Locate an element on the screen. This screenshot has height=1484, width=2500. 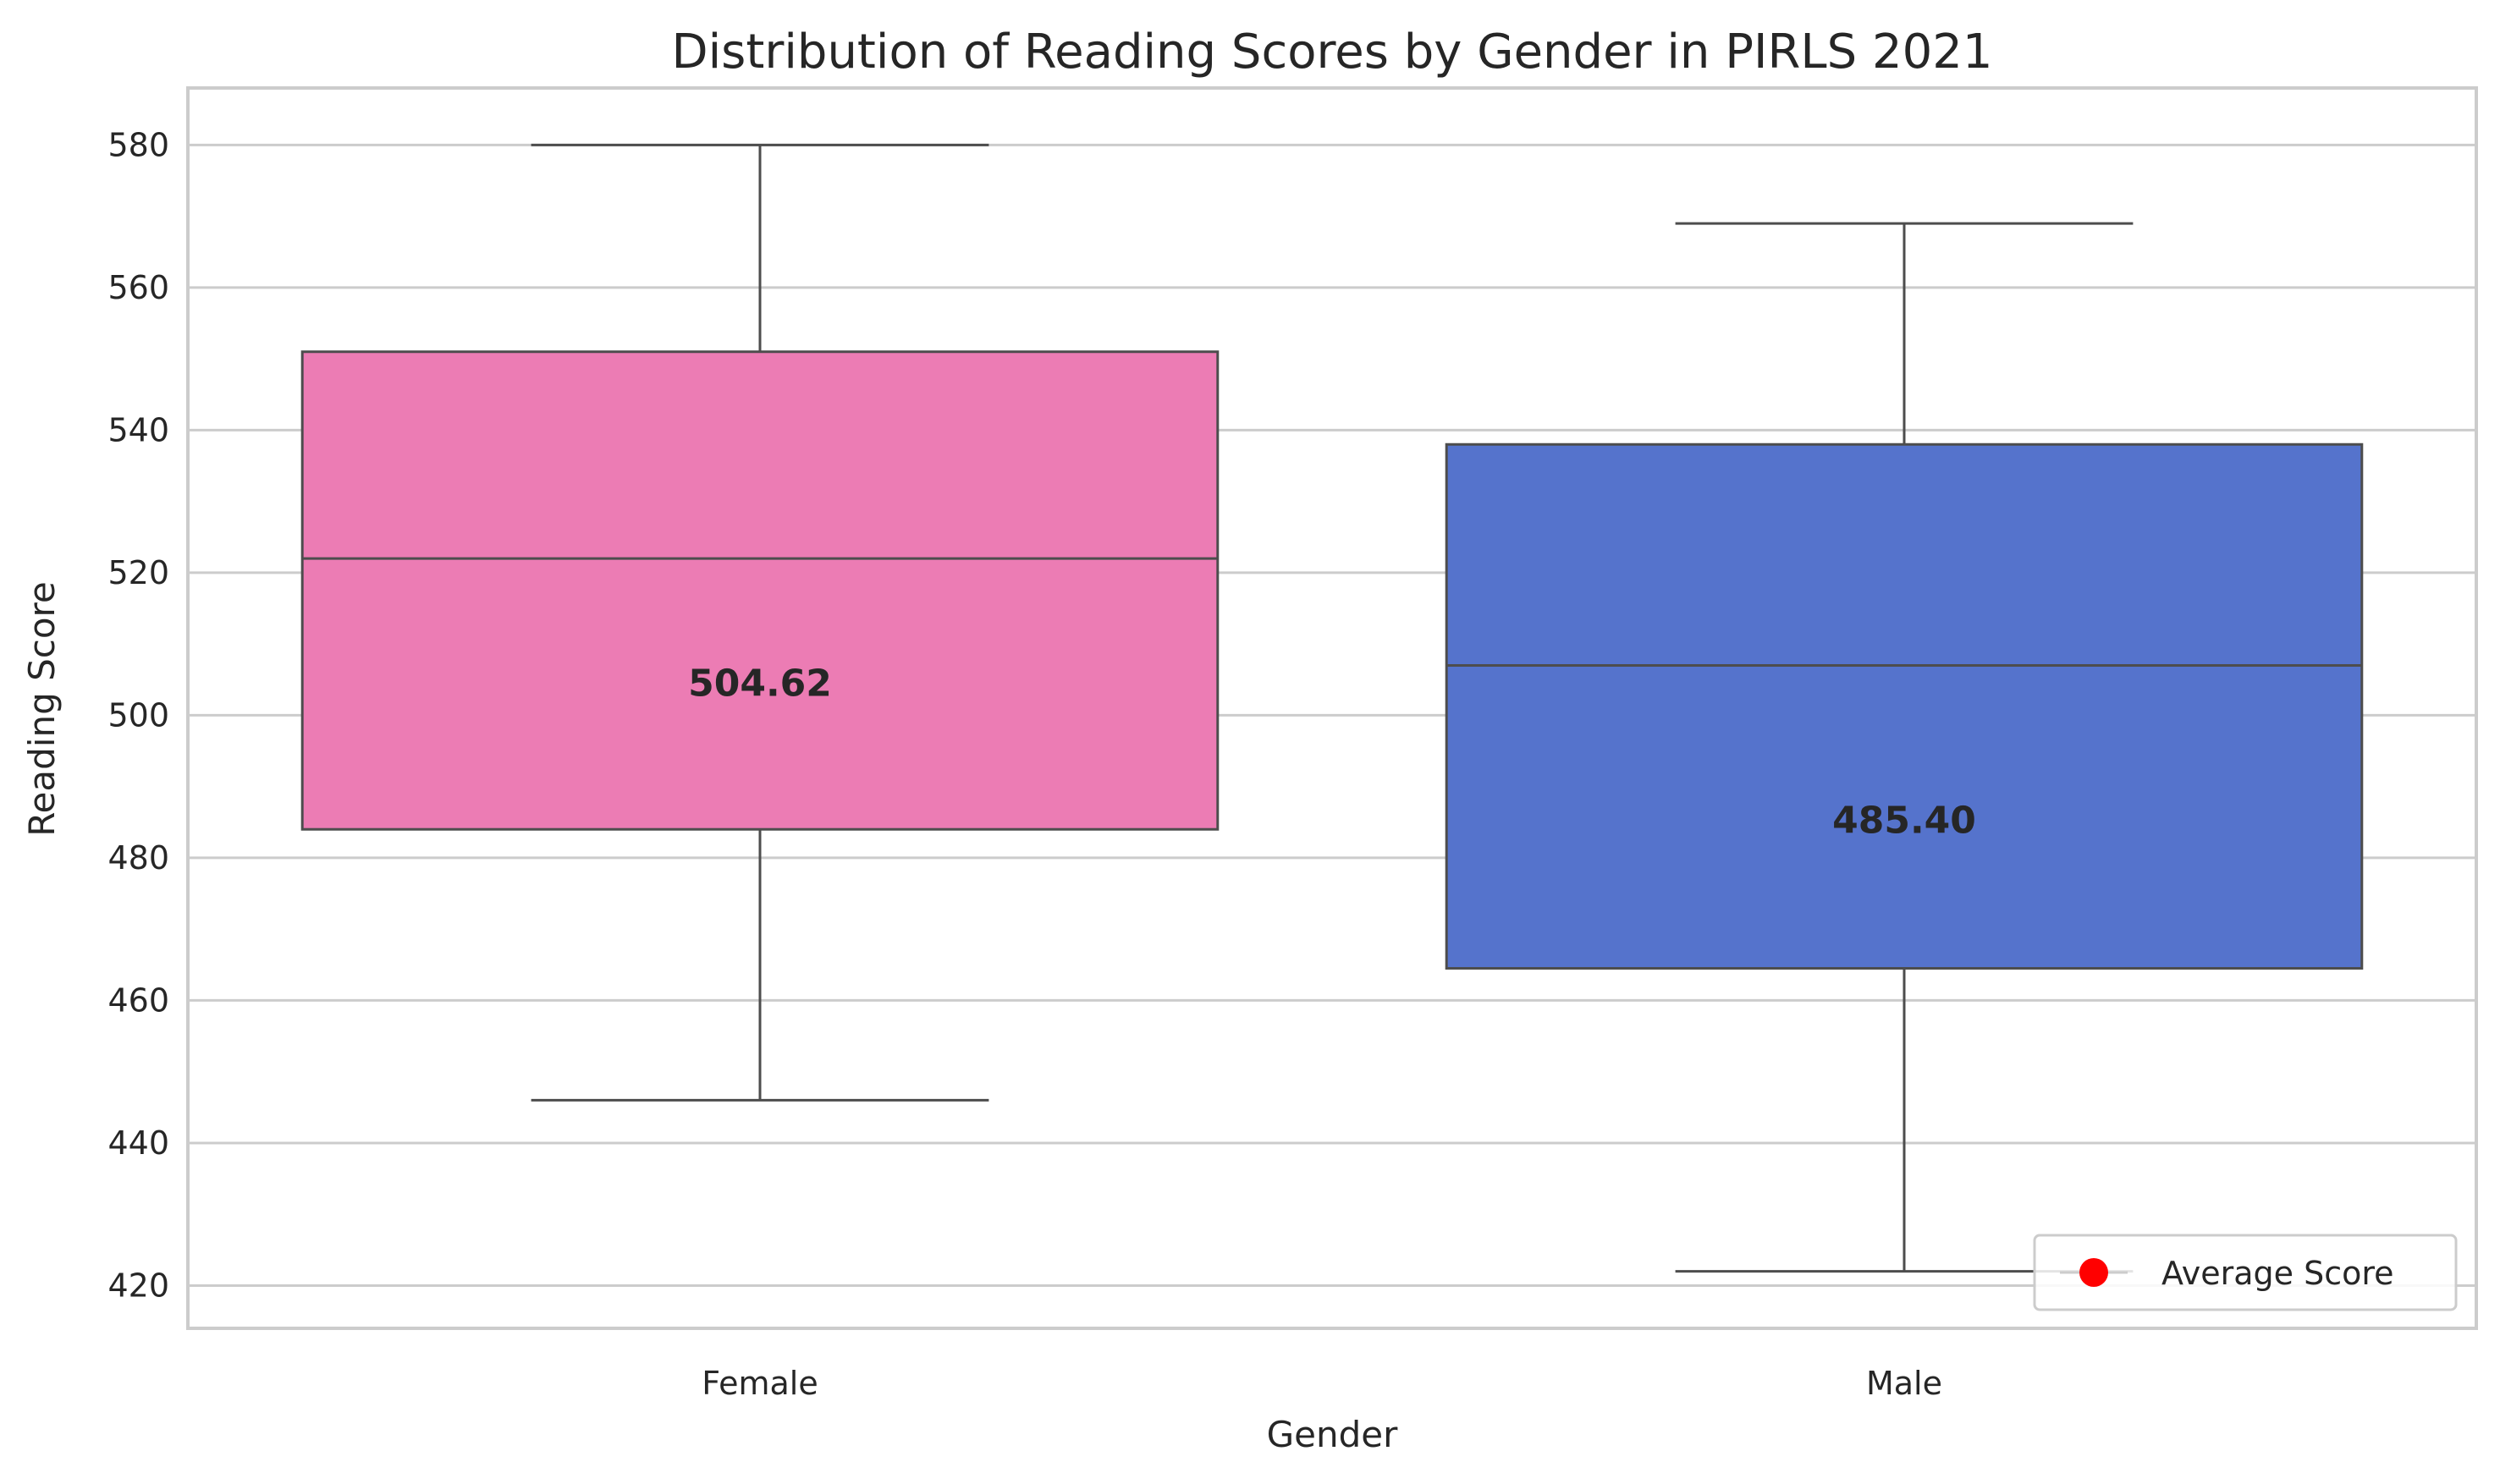
y-tick-label-580: 580 is located at coordinates (138, 144).